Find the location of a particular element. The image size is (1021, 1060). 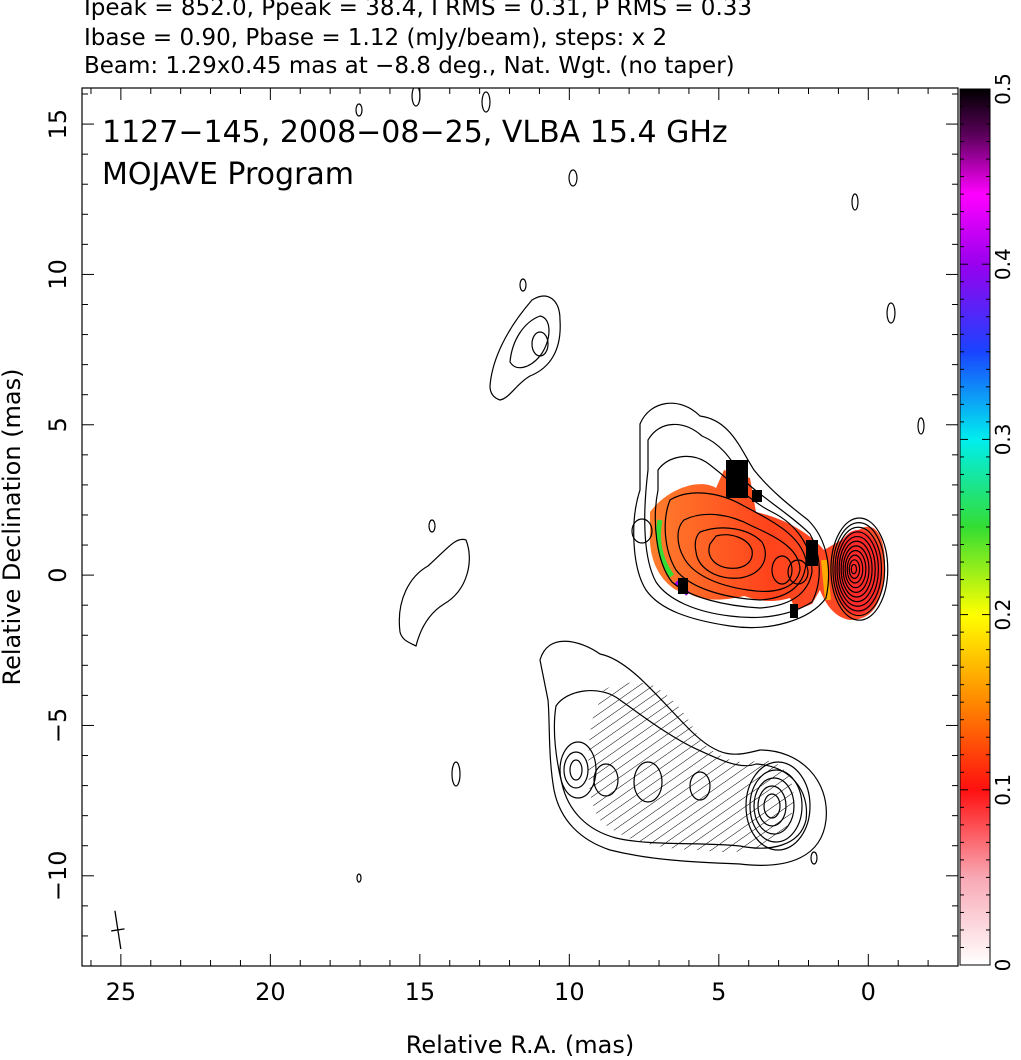

hatched-region is located at coordinates (691, 767).